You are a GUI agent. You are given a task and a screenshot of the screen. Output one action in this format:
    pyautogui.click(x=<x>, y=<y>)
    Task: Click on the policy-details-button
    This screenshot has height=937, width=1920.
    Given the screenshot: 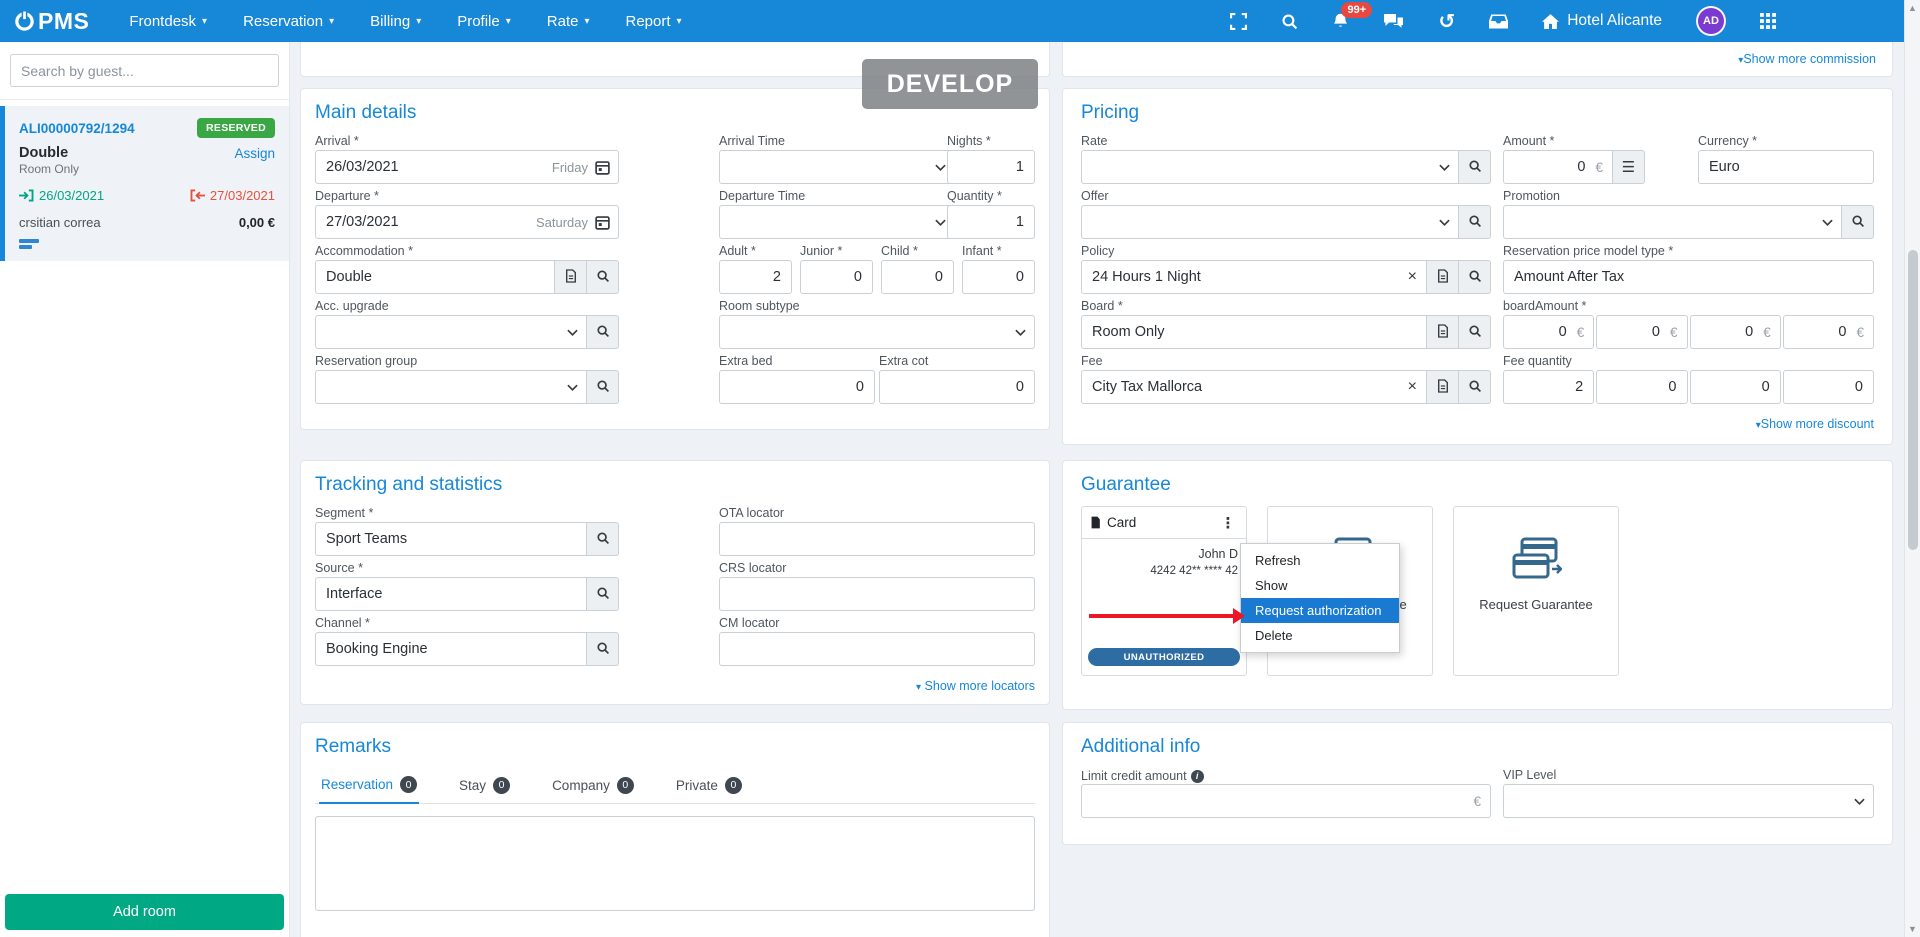 What is the action you would take?
    pyautogui.click(x=1443, y=277)
    